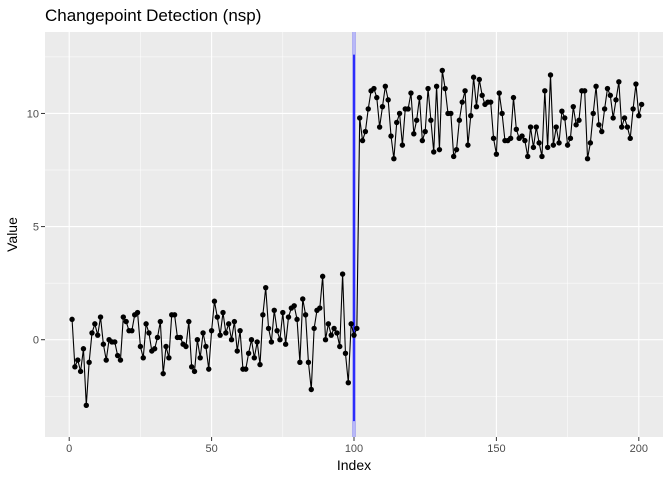 This screenshot has height=480, width=672. I want to click on x-tick-label: 200, so click(639, 449).